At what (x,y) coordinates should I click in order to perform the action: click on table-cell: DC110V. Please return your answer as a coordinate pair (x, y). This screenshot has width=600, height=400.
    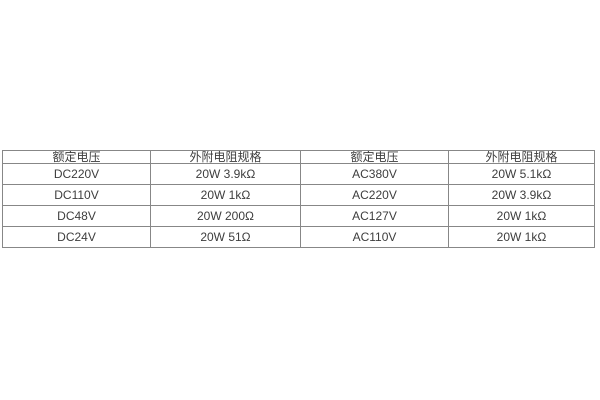
    Looking at the image, I should click on (76, 195).